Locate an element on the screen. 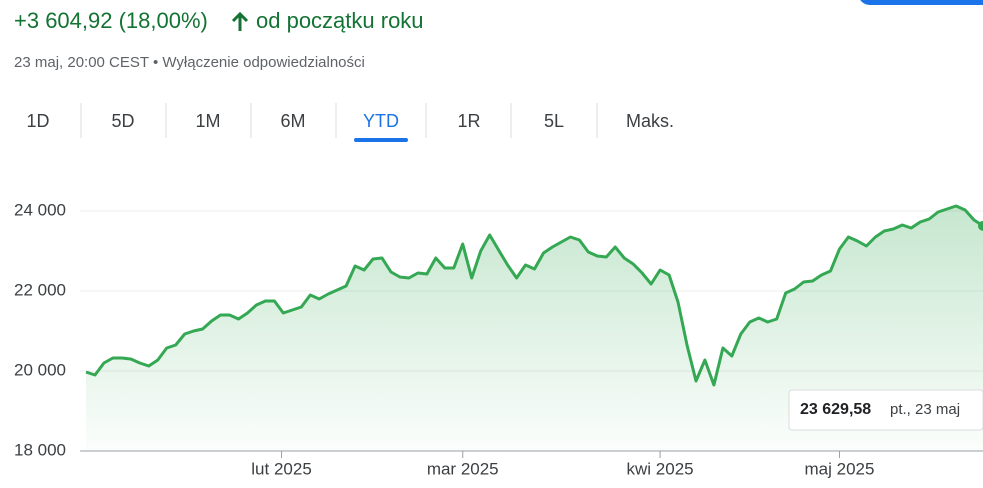 This screenshot has height=488, width=983. tab-underline is located at coordinates (381, 140).